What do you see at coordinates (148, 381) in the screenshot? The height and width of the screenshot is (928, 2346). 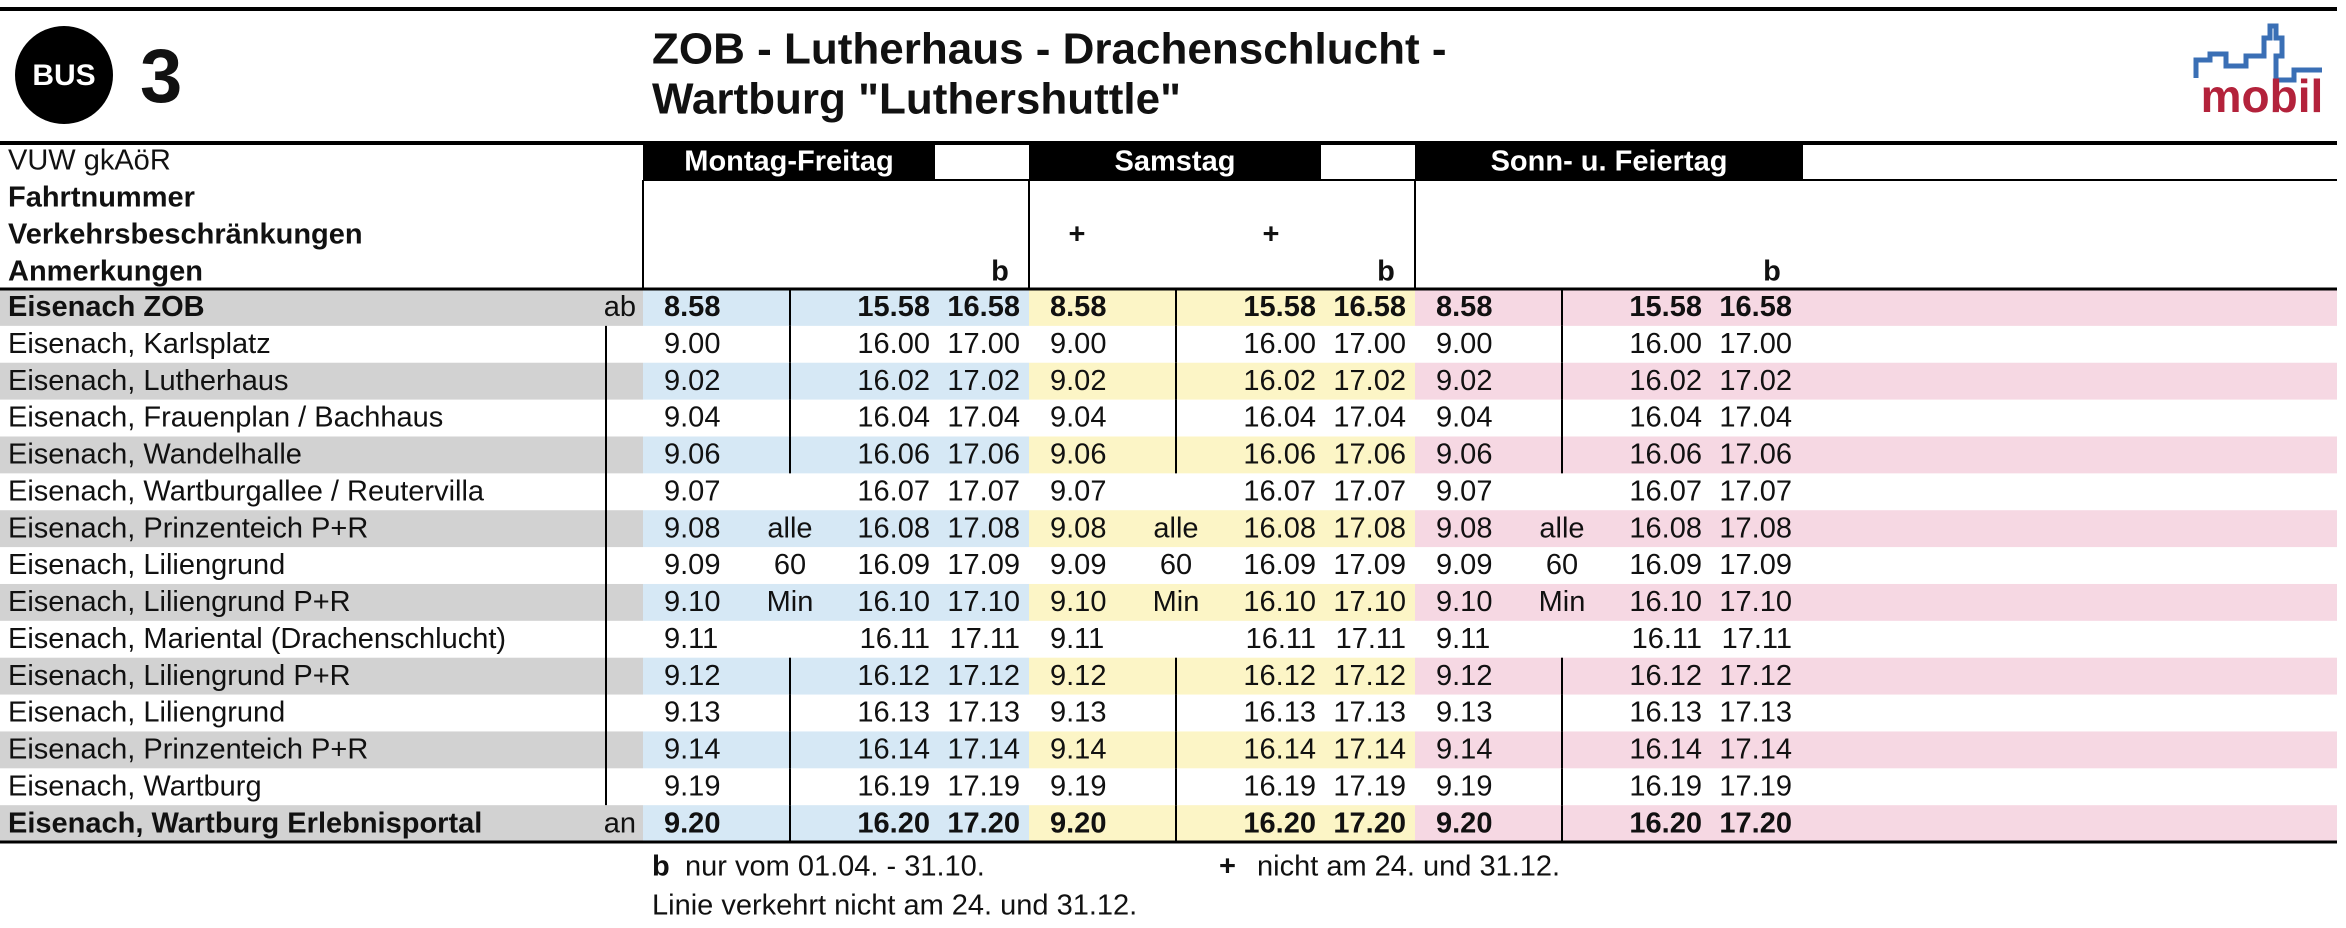 I see `stop-name: Eisenach, Lutherhaus` at bounding box center [148, 381].